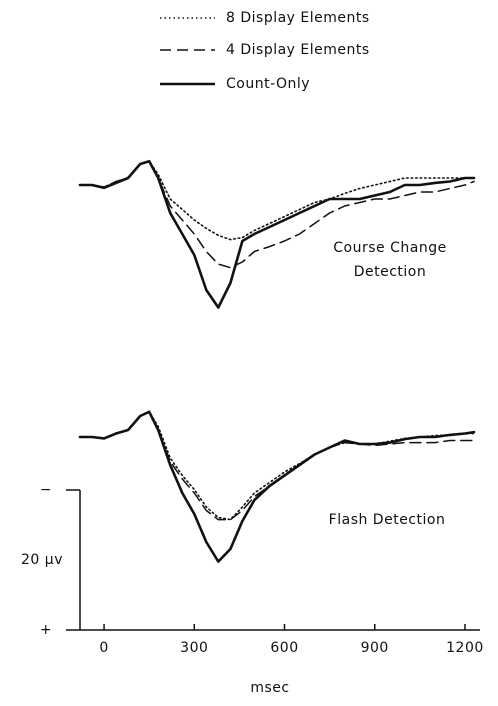  I want to click on x-axis-label: msec, so click(269, 688).